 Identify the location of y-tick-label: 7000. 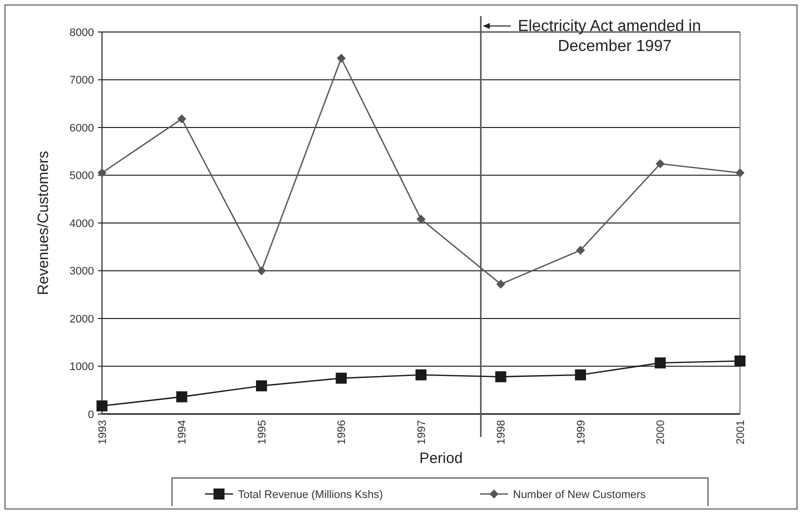
(82, 80).